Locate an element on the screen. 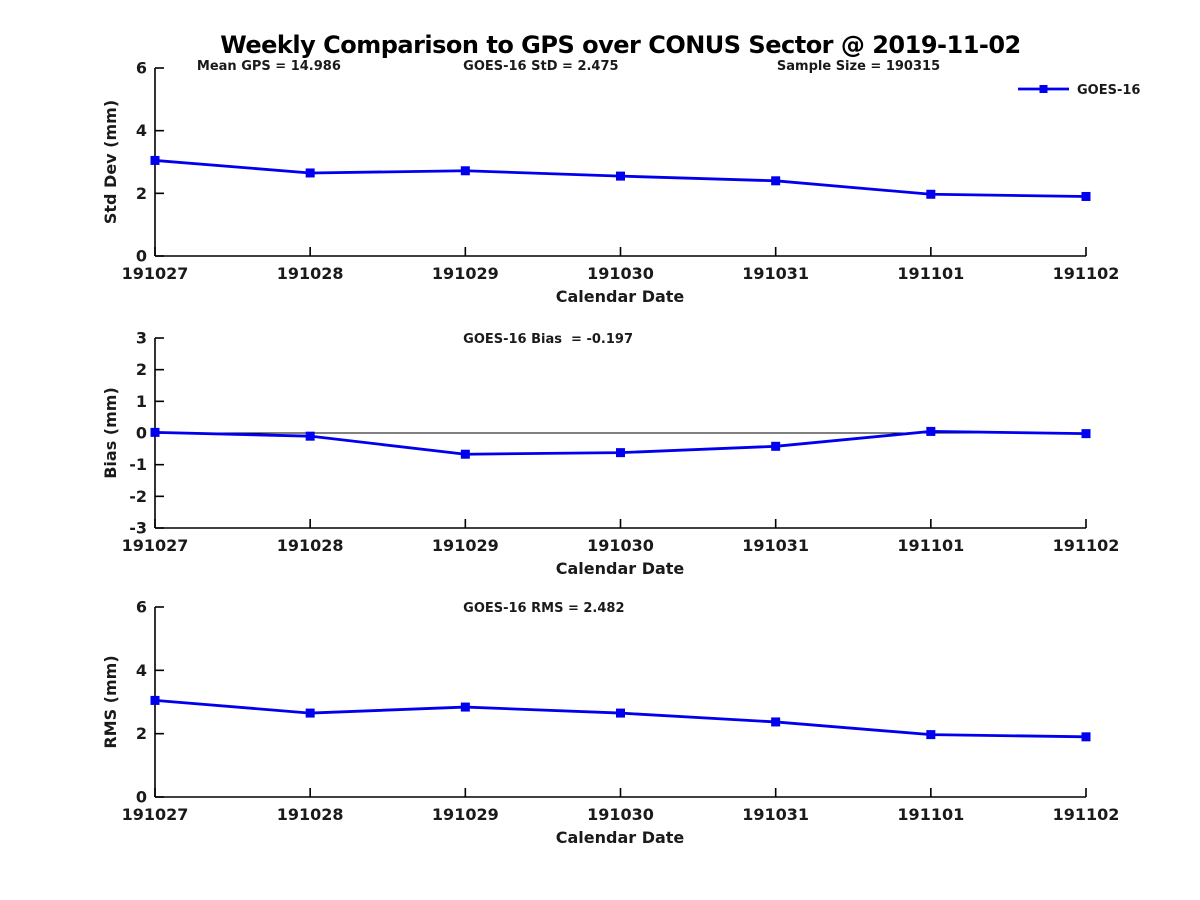 The height and width of the screenshot is (900, 1200). bias-x-tick-label: 191101 is located at coordinates (930, 545).